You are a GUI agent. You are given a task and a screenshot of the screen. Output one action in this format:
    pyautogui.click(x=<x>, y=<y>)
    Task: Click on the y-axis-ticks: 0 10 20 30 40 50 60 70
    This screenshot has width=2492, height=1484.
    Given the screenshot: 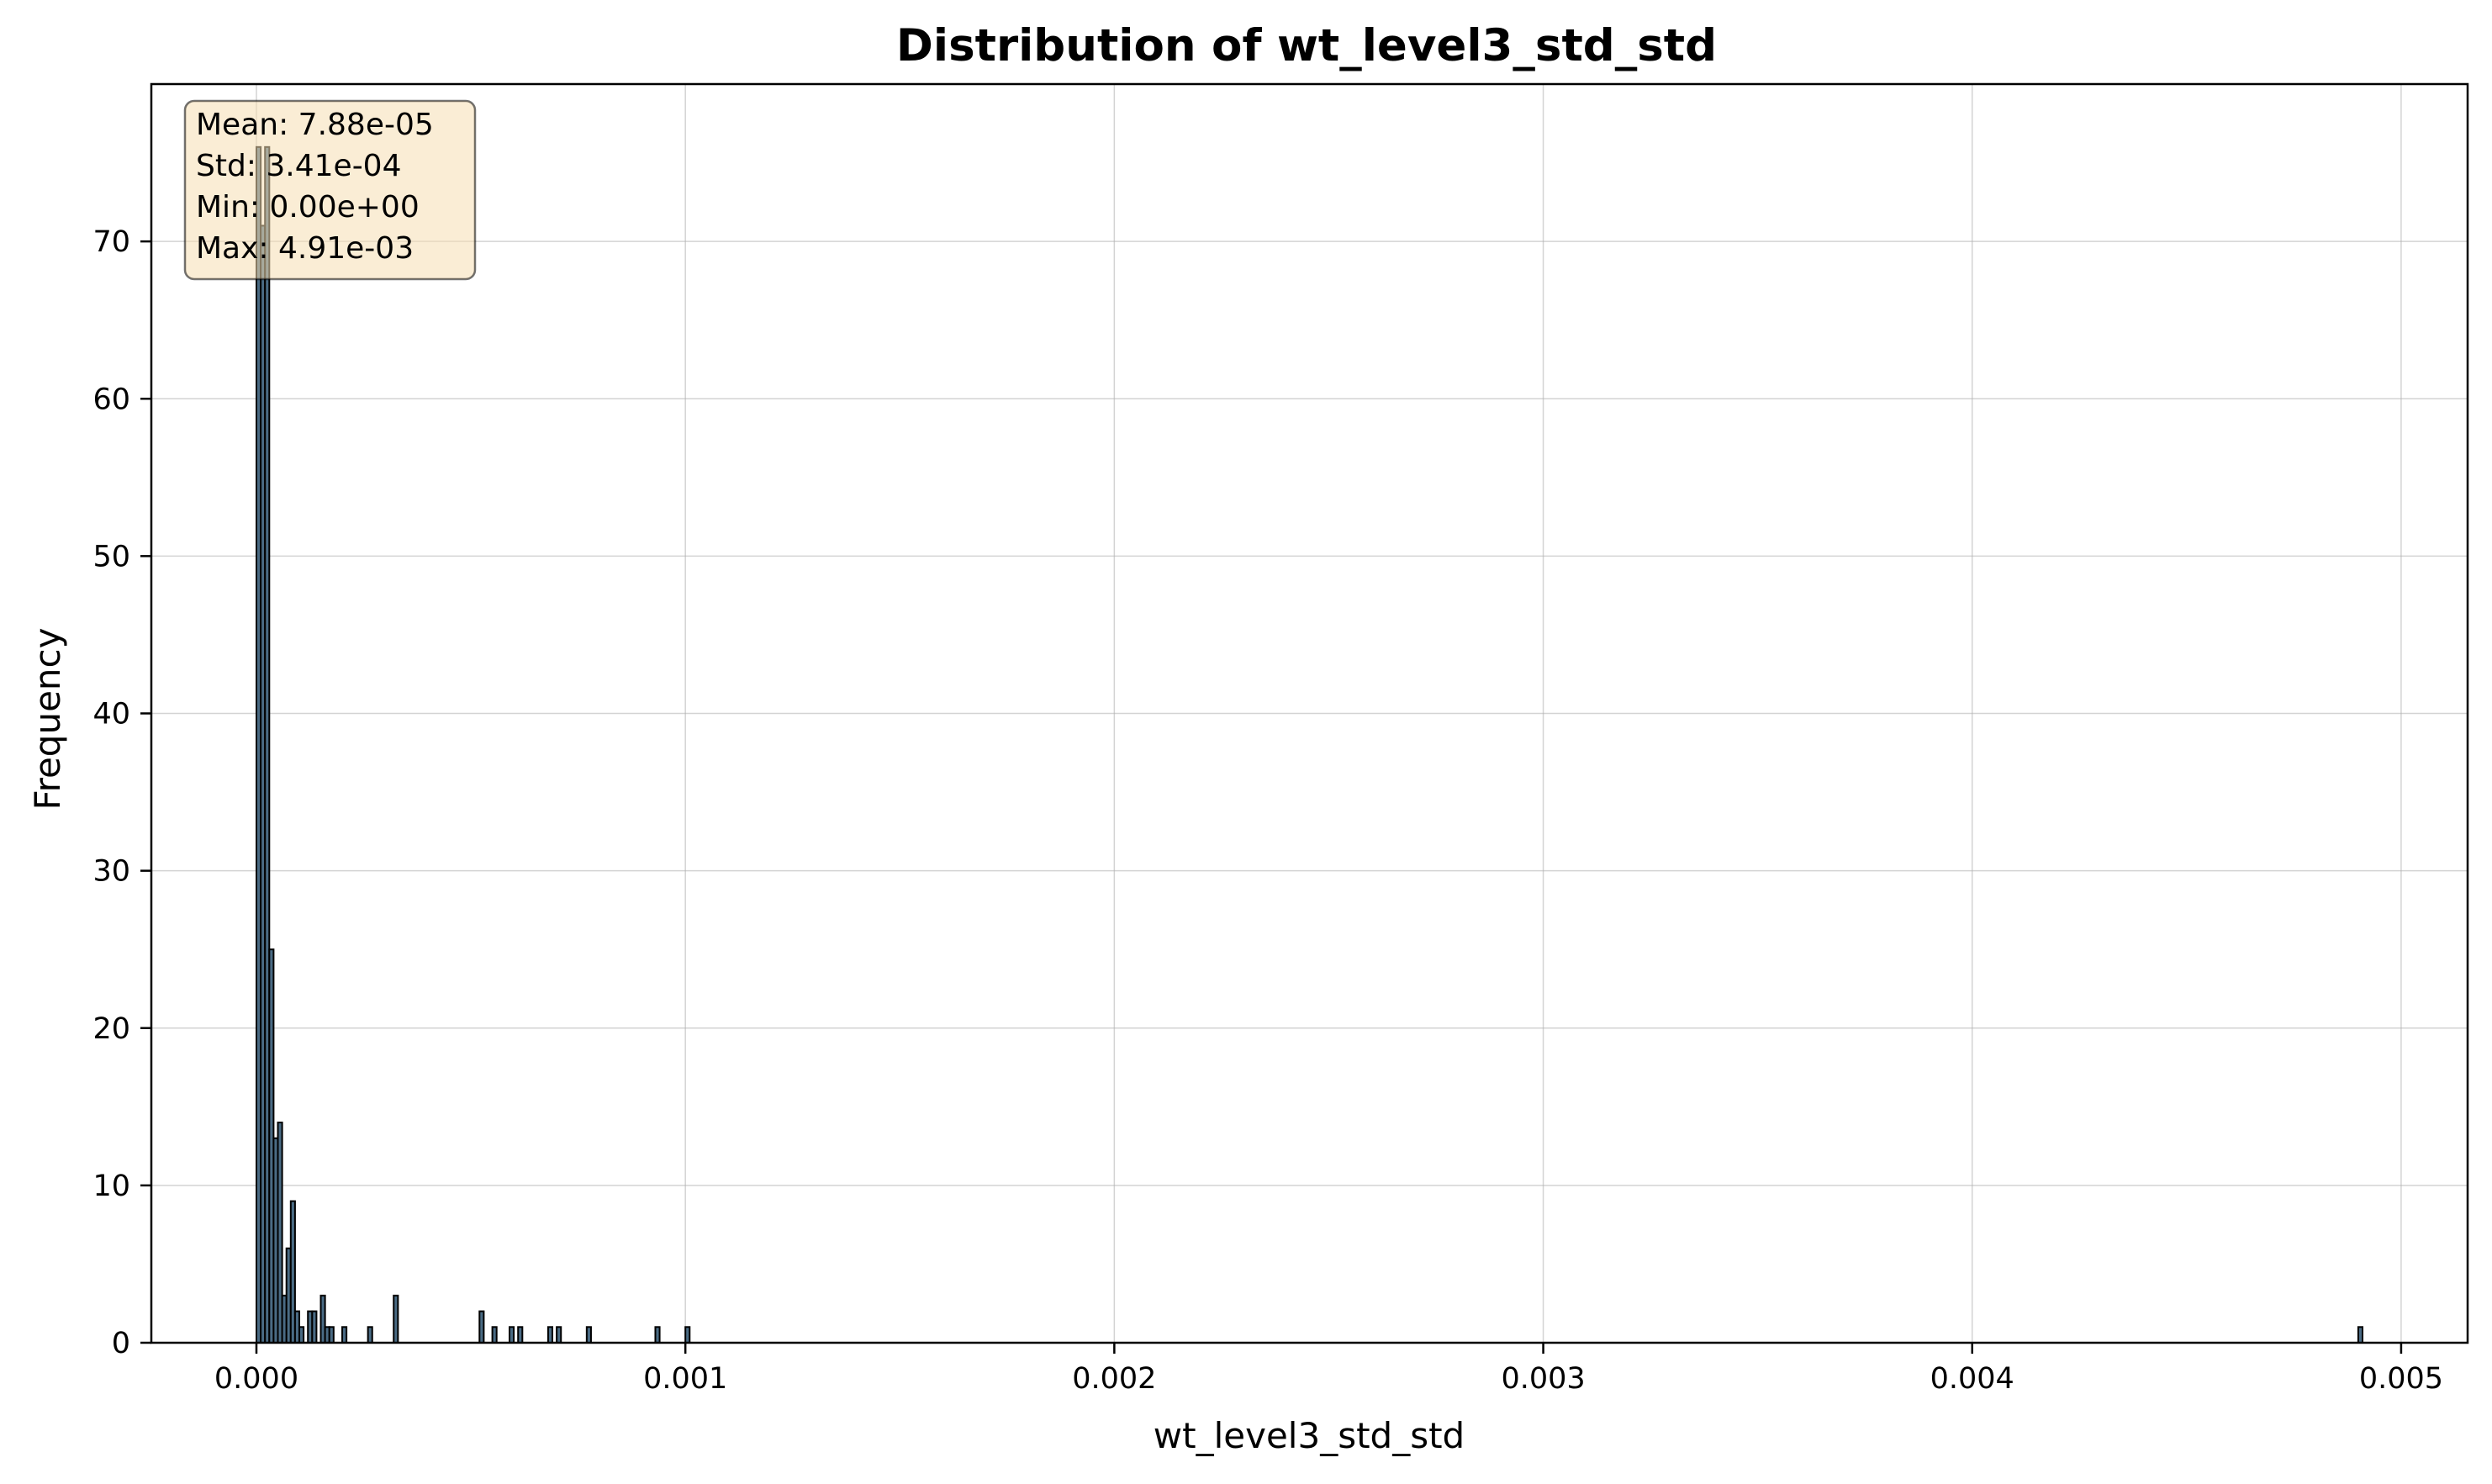 What is the action you would take?
    pyautogui.click(x=121, y=792)
    